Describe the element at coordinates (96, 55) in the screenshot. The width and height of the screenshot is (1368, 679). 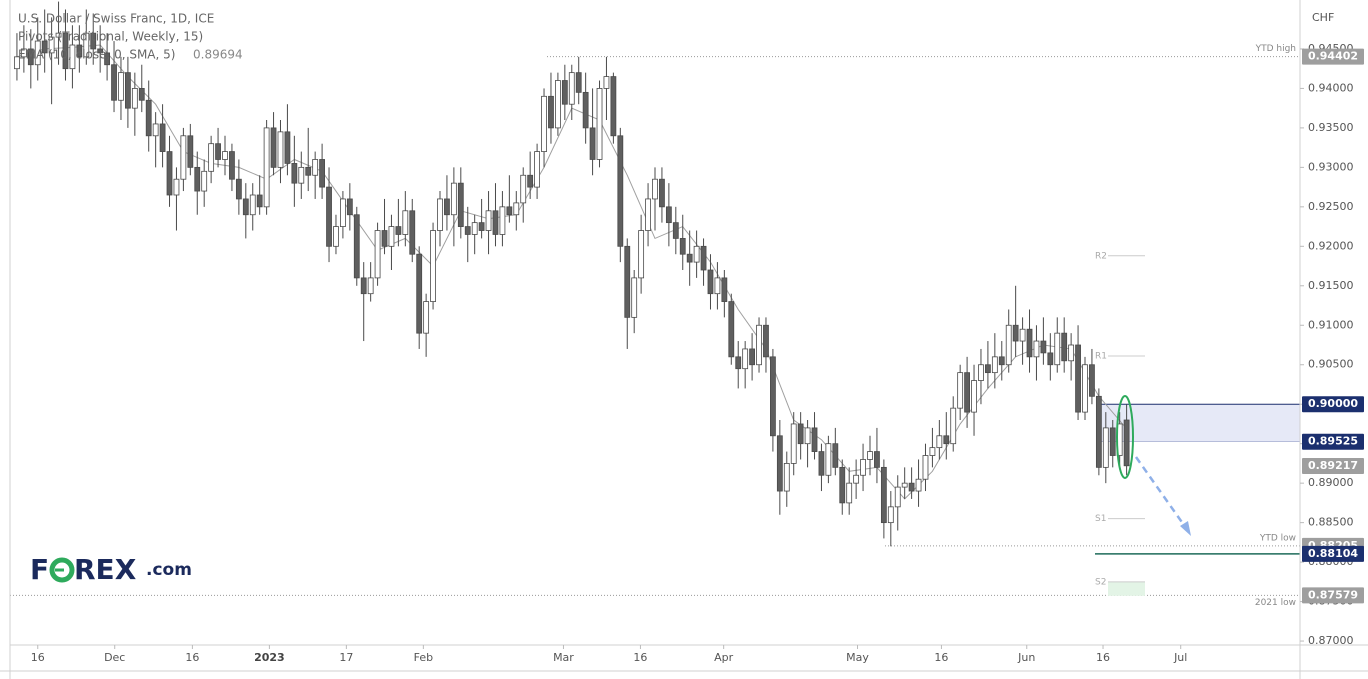
I see `indicator-label: EMA (10, close, 0, SMA, 5)` at that location.